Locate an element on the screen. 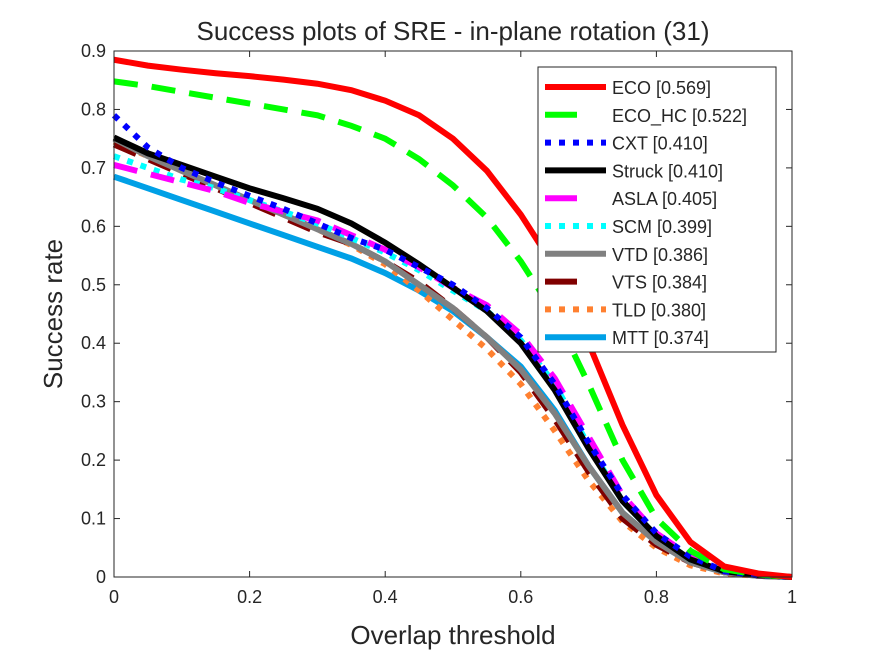 The height and width of the screenshot is (661, 875). legend-label: VTD [0.386] is located at coordinates (660, 255).